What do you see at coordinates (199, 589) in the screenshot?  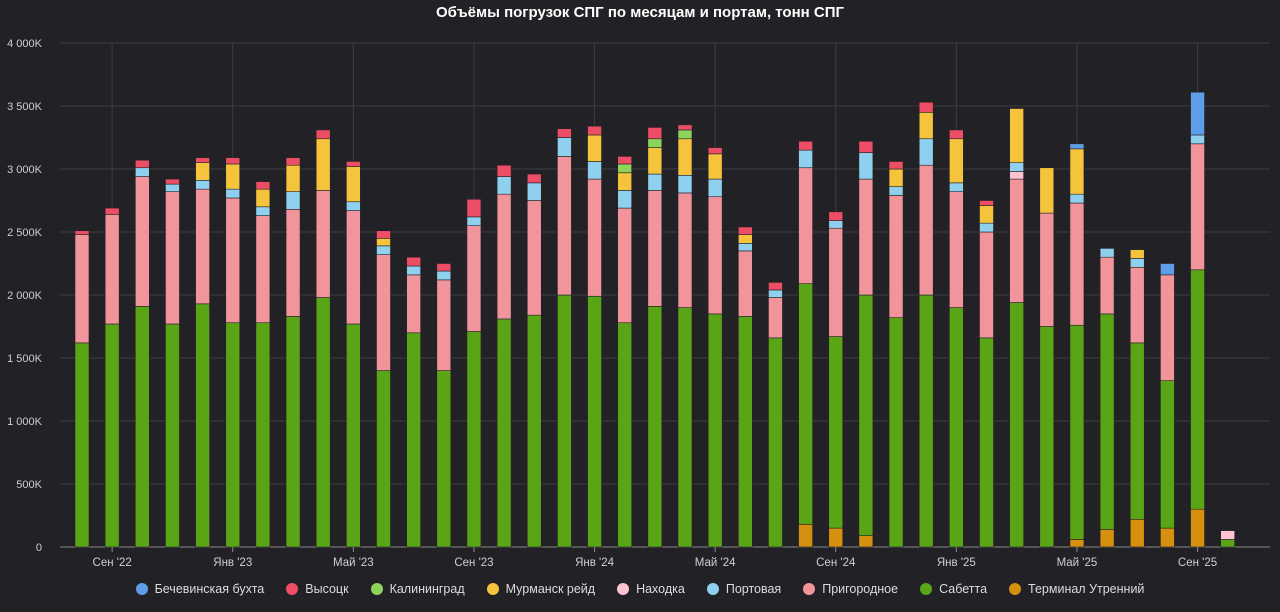 I see `legend-item: Бечевинская бухта` at bounding box center [199, 589].